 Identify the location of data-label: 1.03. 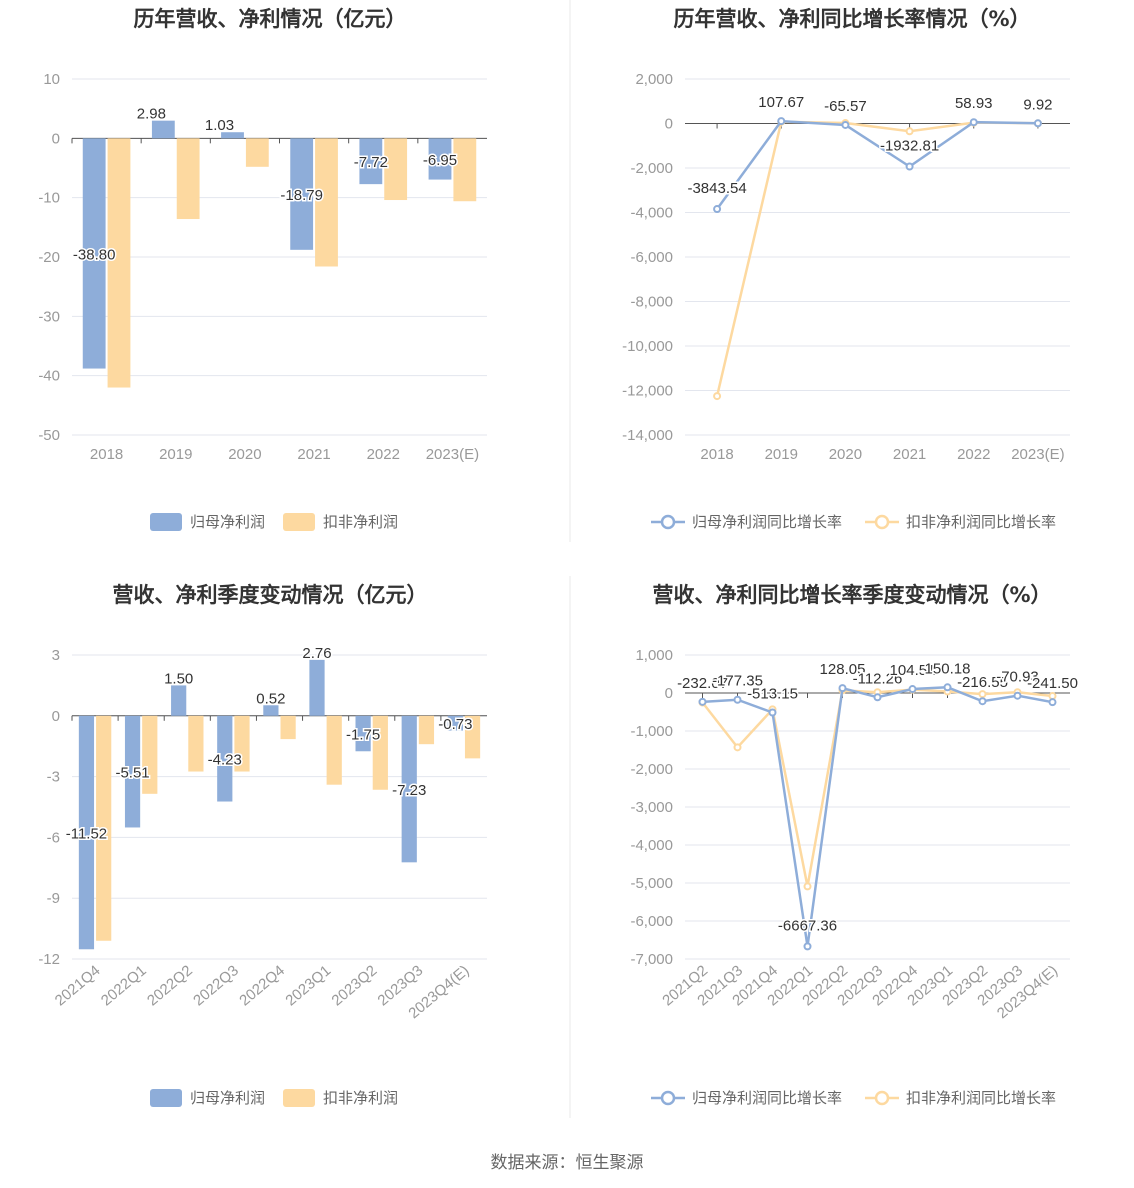
(219, 125).